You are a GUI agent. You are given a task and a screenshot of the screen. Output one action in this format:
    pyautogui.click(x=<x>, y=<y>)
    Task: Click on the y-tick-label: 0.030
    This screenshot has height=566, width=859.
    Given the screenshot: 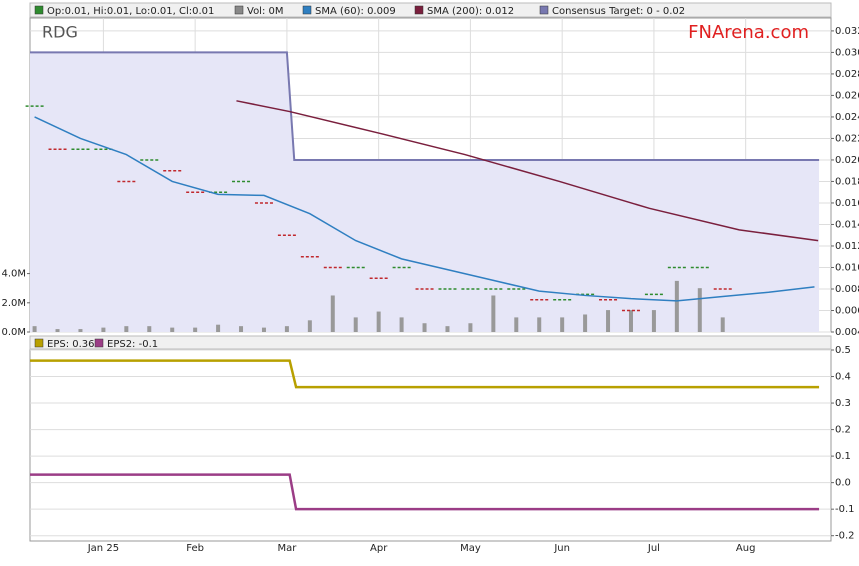 What is the action you would take?
    pyautogui.click(x=847, y=52)
    